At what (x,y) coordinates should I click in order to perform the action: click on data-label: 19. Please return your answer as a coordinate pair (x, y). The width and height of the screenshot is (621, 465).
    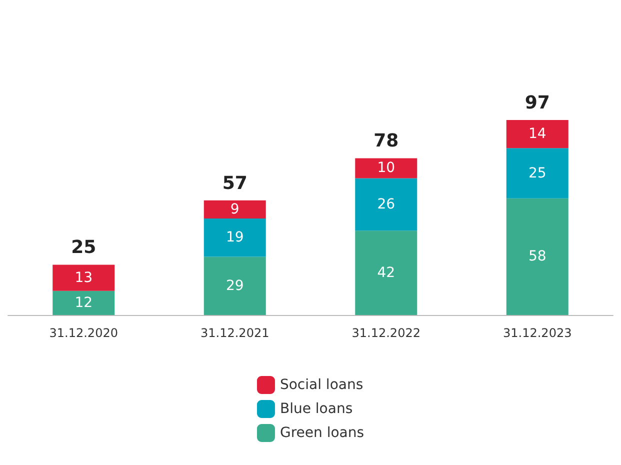
    Looking at the image, I should click on (235, 238).